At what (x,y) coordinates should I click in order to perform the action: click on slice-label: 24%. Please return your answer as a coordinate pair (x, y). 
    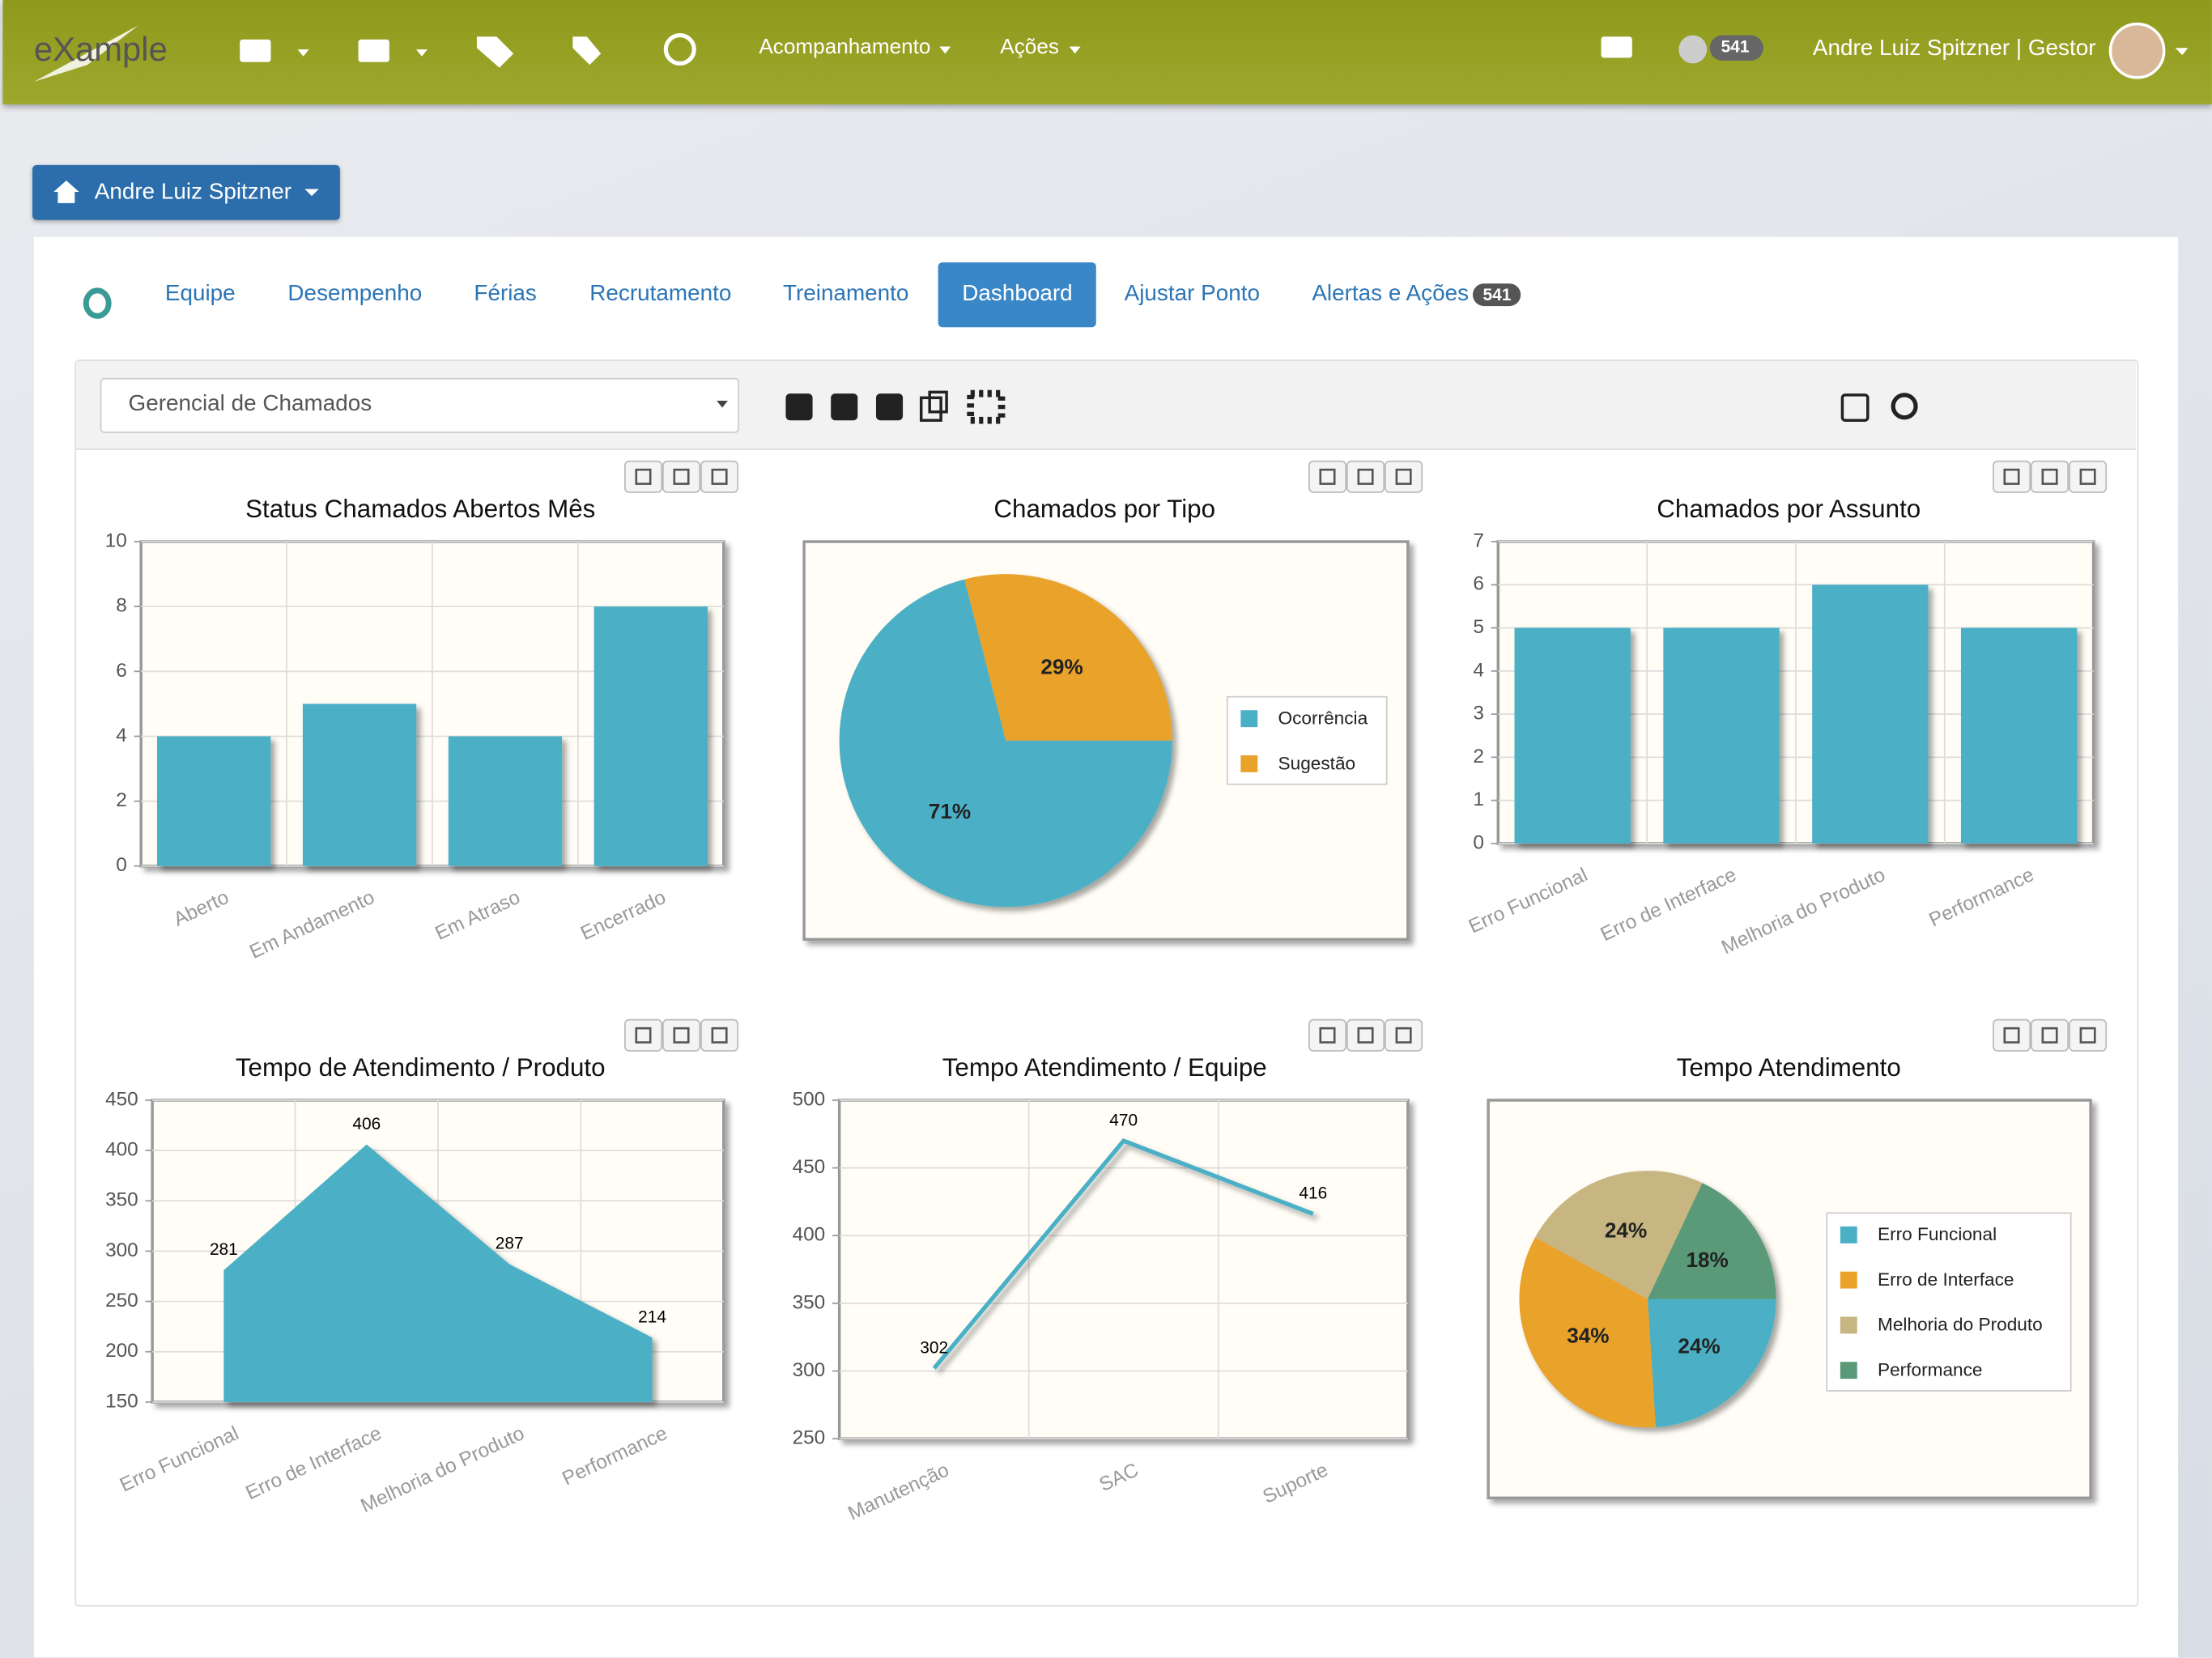
    Looking at the image, I should click on (1699, 1345).